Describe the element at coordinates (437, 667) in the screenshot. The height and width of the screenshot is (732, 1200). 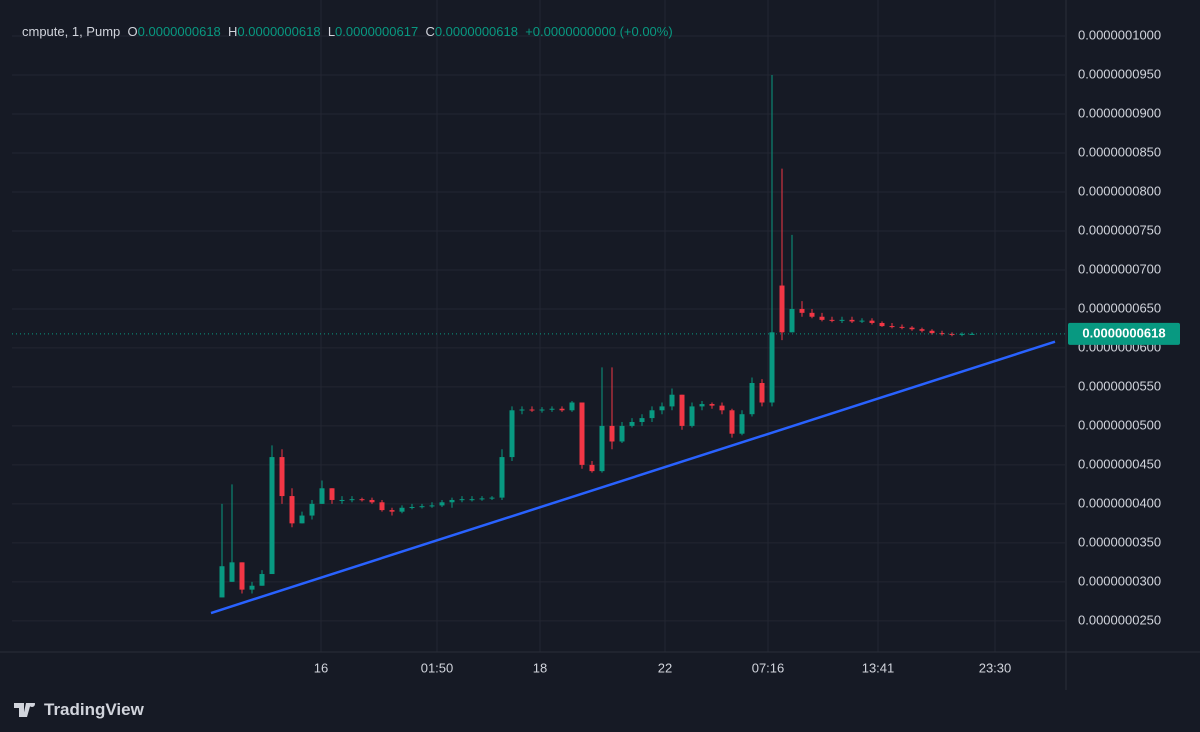
I see `x-tick-label: 01:50` at that location.